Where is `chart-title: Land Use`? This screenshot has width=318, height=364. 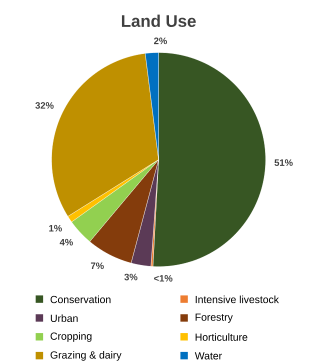 chart-title: Land Use is located at coordinates (159, 20).